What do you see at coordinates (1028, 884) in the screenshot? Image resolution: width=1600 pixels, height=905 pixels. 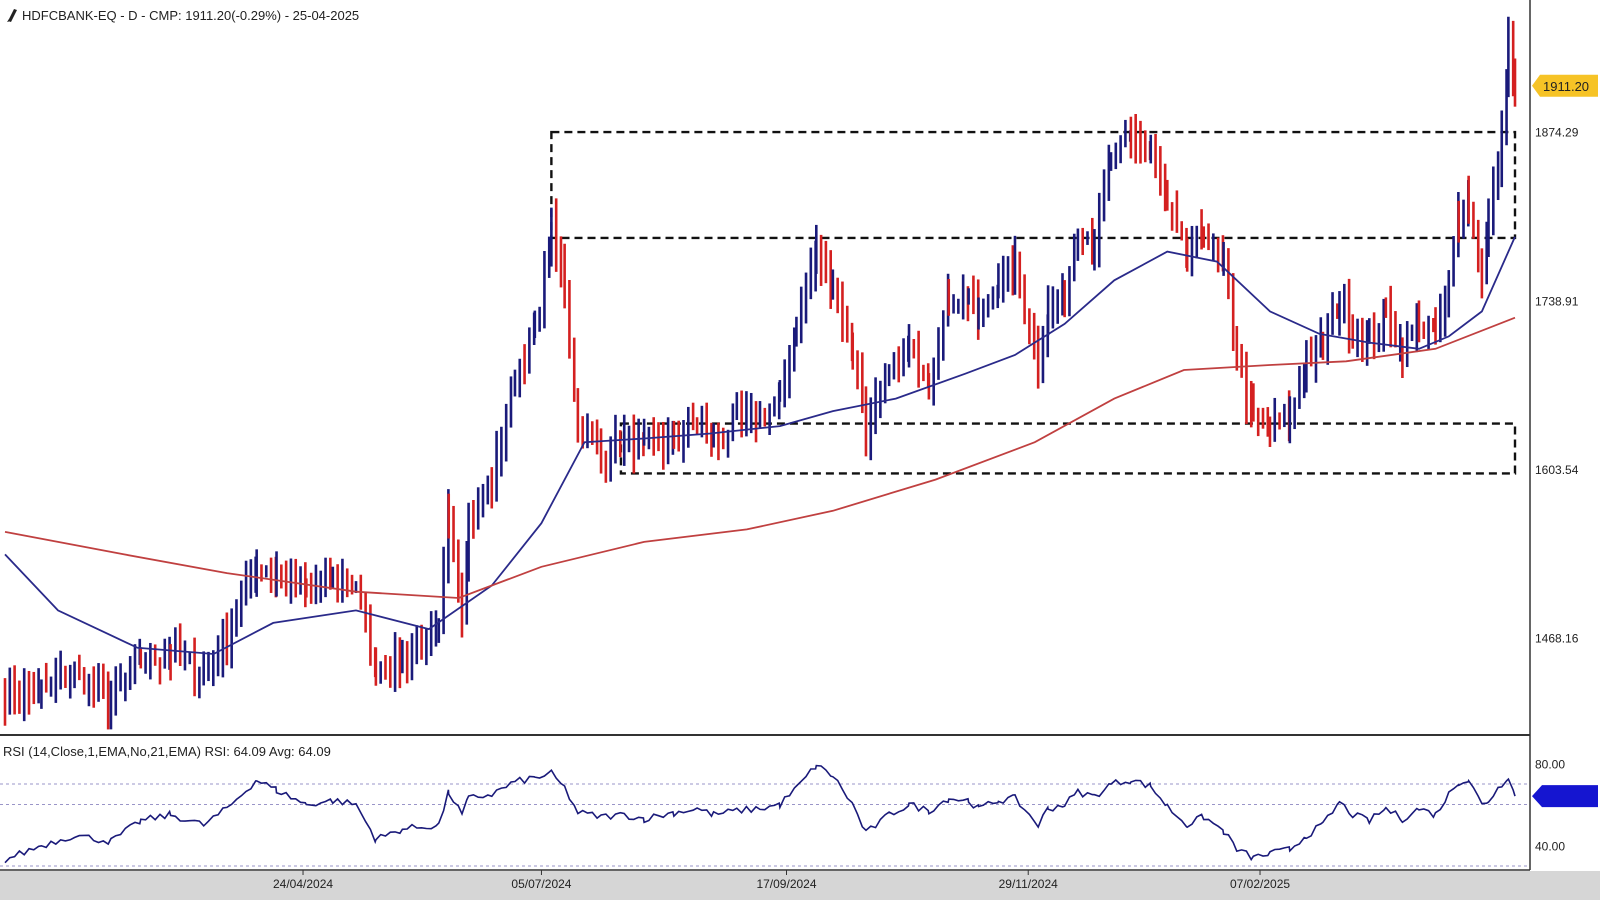 I see `time-tick-label: 29/11/2024` at bounding box center [1028, 884].